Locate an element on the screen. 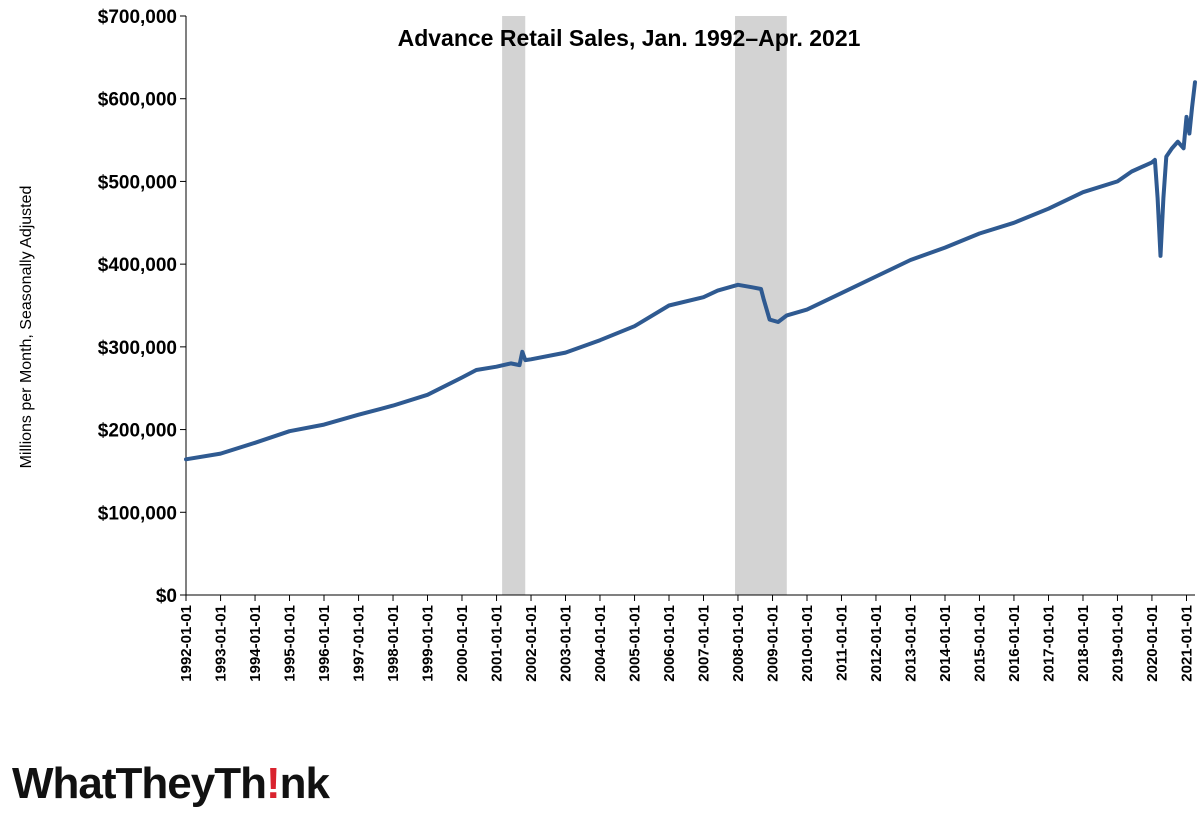 This screenshot has width=1200, height=816. x-tick-label: 2001-01-01 is located at coordinates (497, 643).